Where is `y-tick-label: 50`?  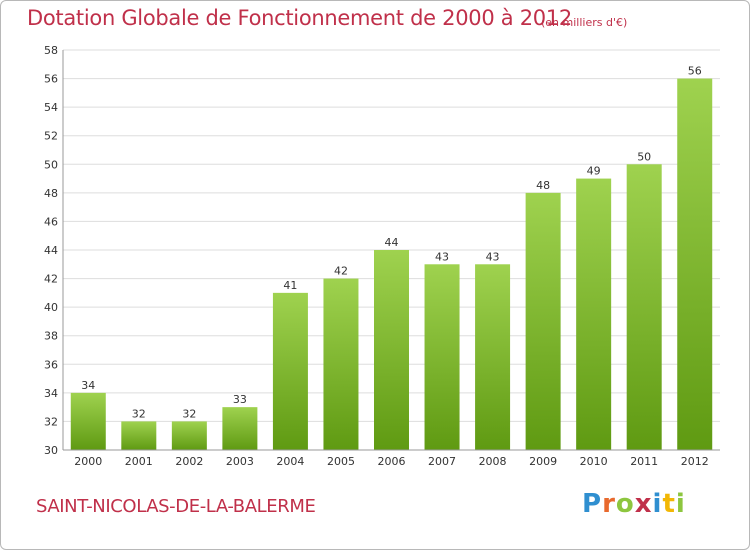 y-tick-label: 50 is located at coordinates (51, 164).